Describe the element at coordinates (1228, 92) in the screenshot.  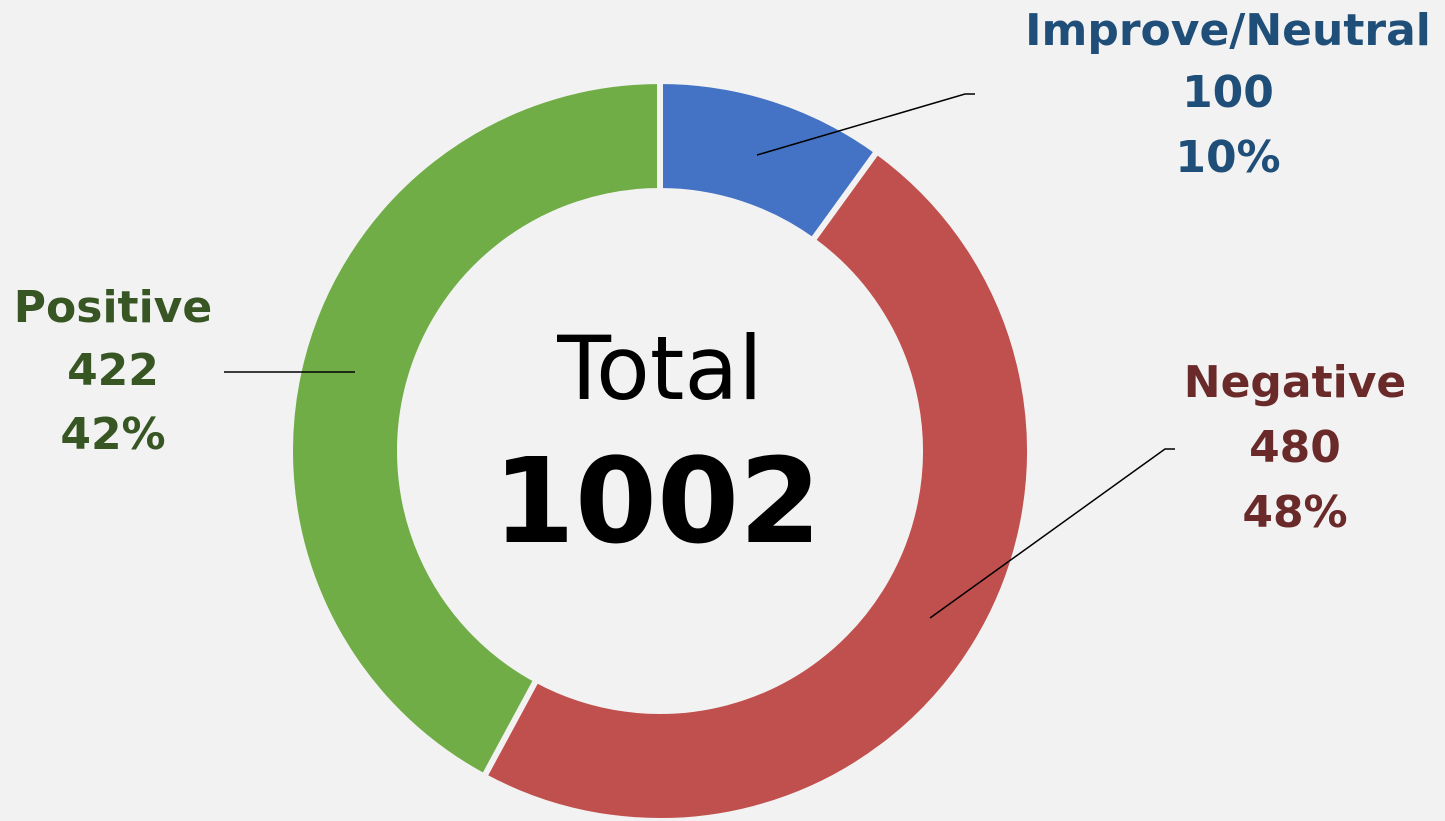
I see `value-label: 100` at that location.